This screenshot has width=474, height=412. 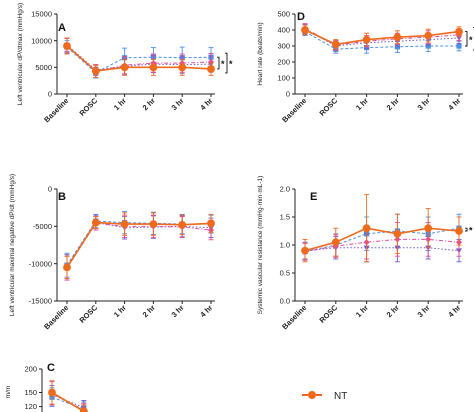 I want to click on y-tick-label: -10000, so click(x=40, y=263).